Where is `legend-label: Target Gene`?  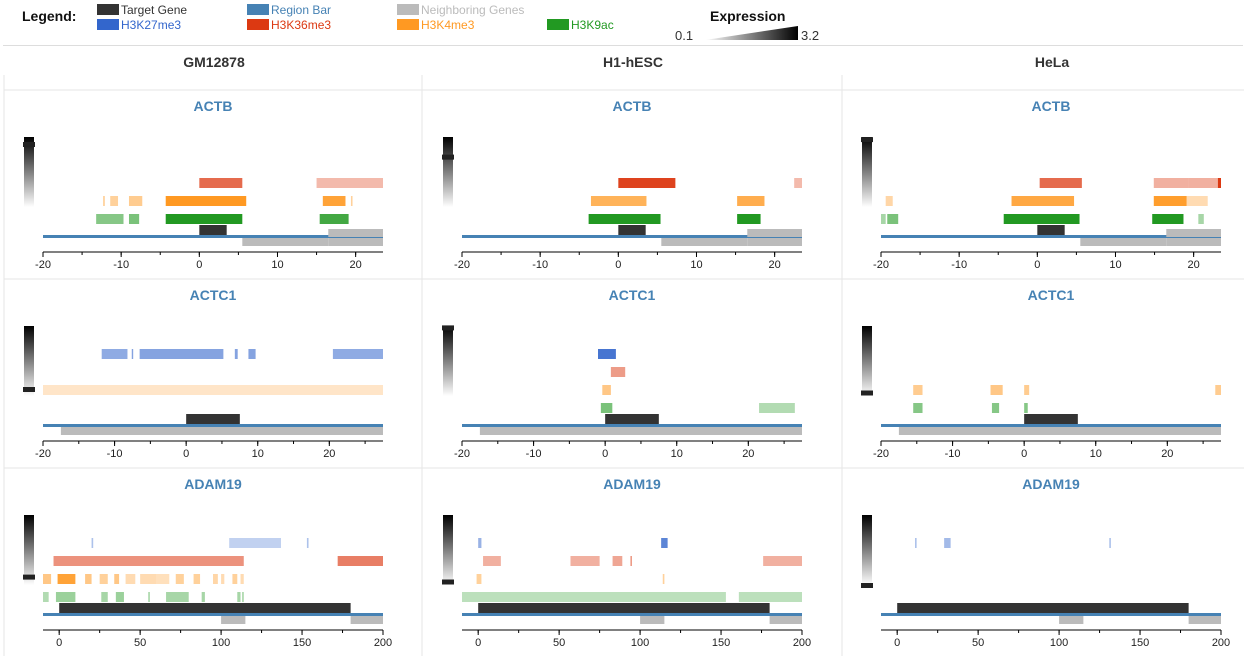
legend-label: Target Gene is located at coordinates (154, 10).